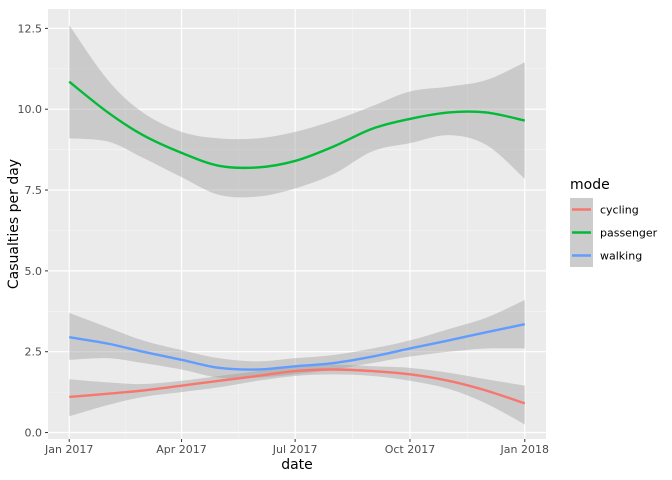 The width and height of the screenshot is (672, 480). I want to click on y-tick-label: 7.5, so click(34, 190).